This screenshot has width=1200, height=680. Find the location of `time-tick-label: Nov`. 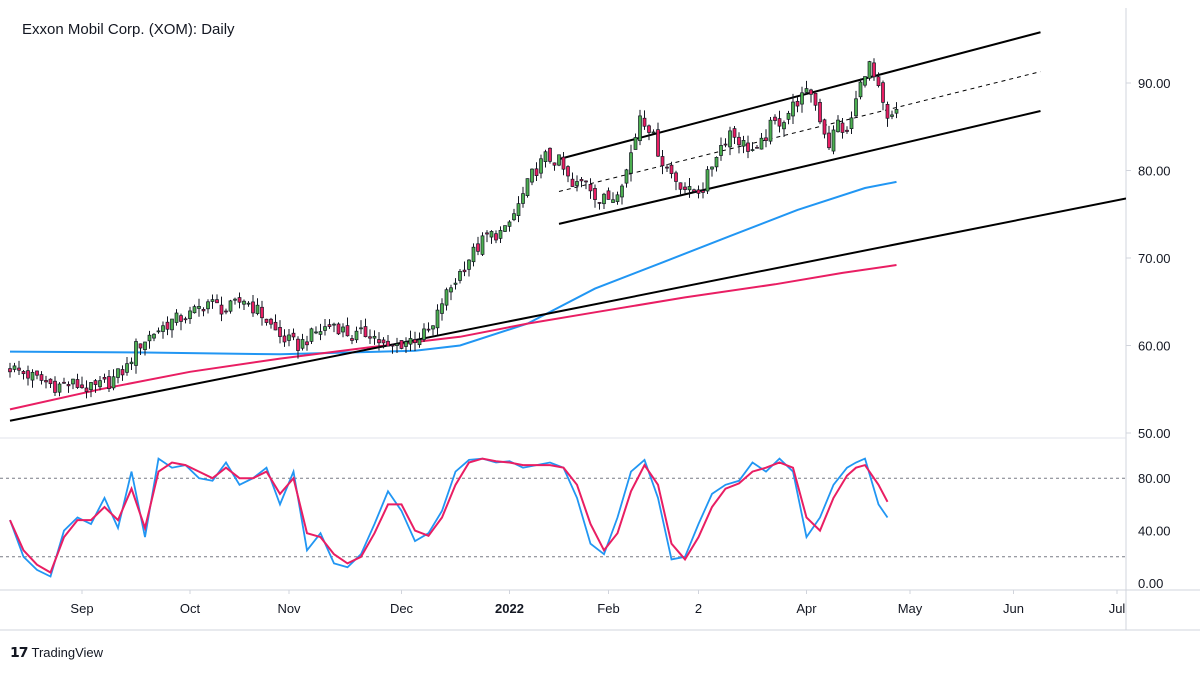

time-tick-label: Nov is located at coordinates (289, 608).